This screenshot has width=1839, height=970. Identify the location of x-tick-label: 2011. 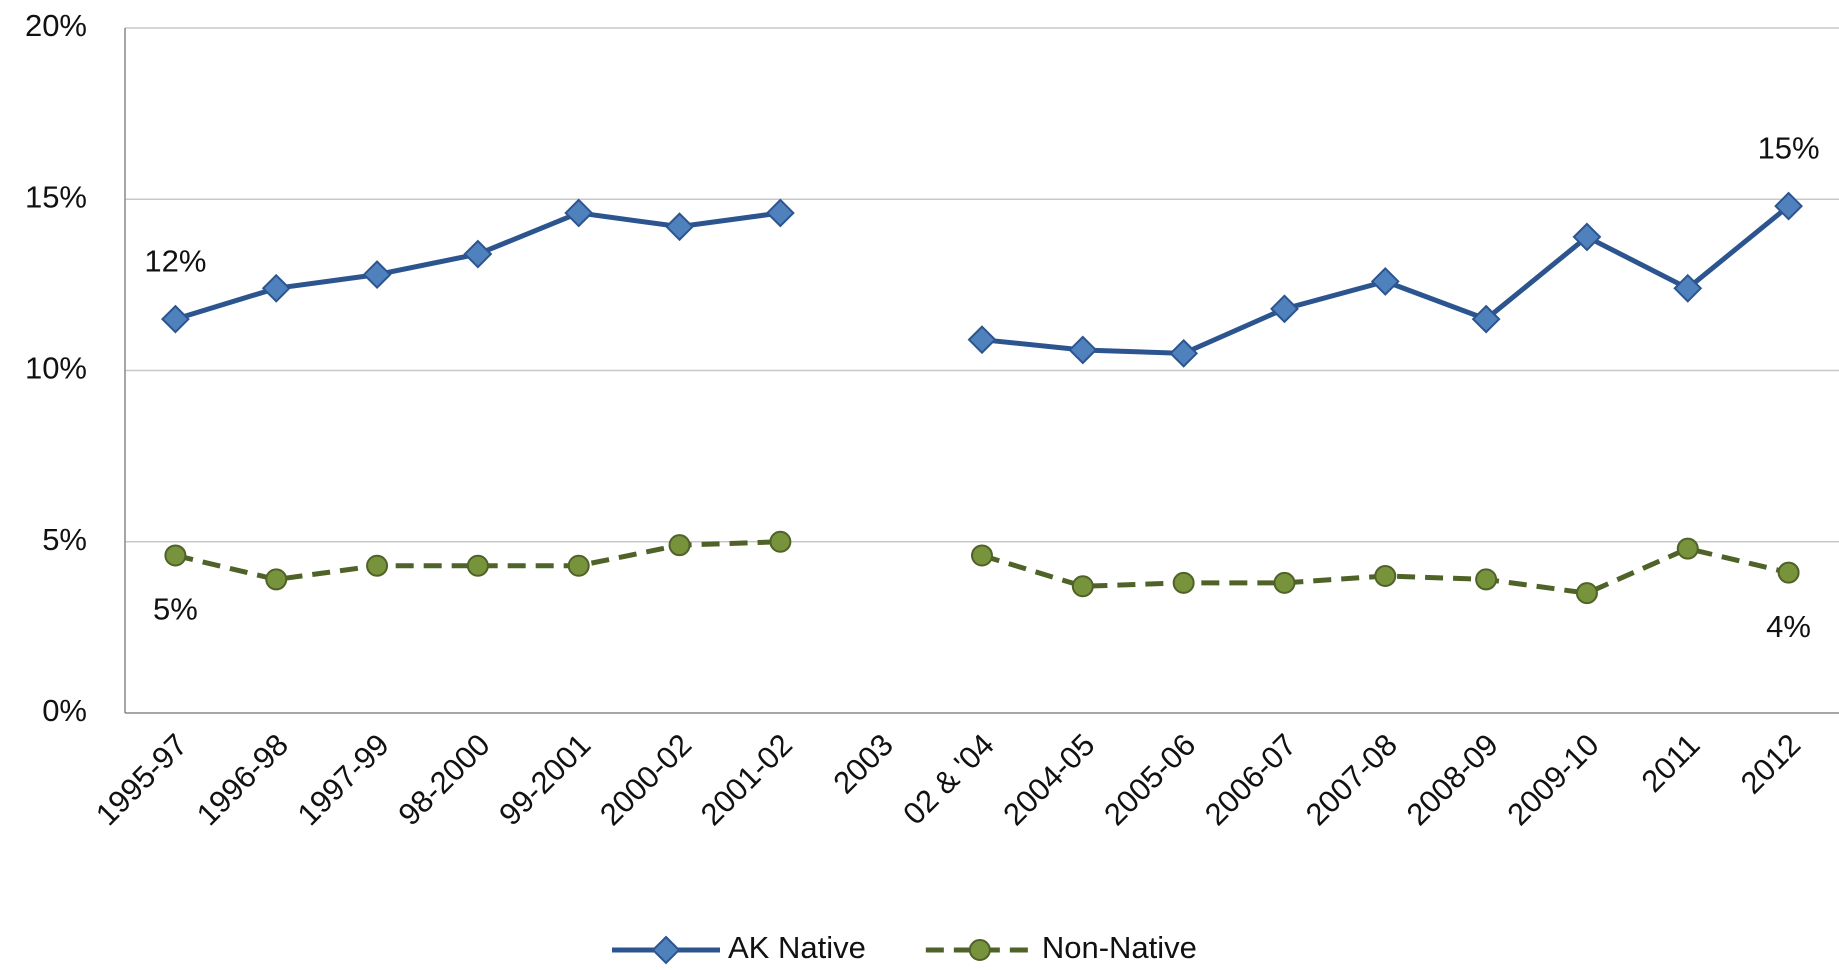
(1671, 763).